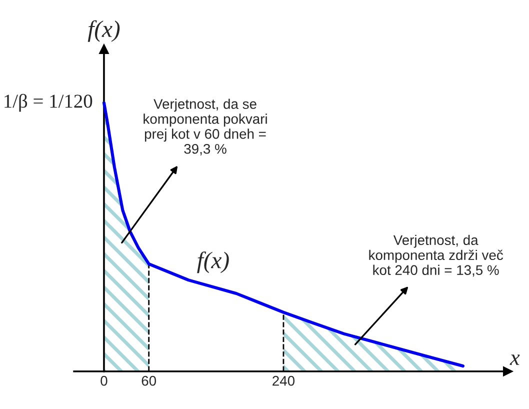  What do you see at coordinates (213, 262) in the screenshot?
I see `series-label: f(x)` at bounding box center [213, 262].